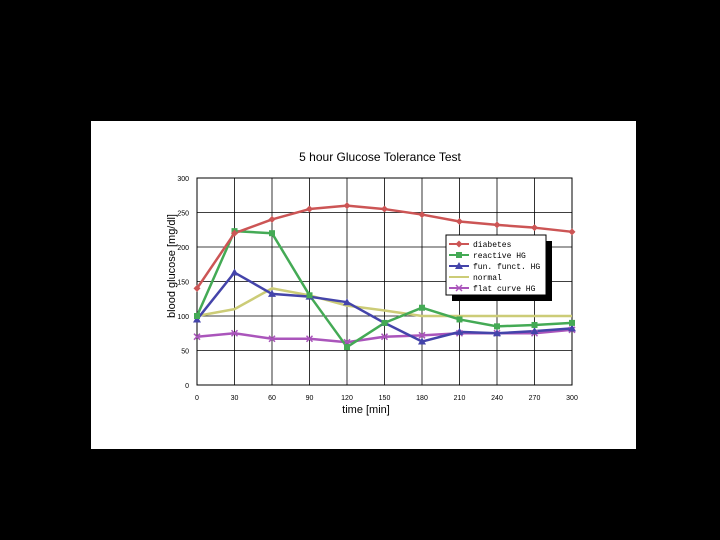 The height and width of the screenshot is (540, 720). Describe the element at coordinates (572, 398) in the screenshot. I see `x-tick-label: 300` at that location.